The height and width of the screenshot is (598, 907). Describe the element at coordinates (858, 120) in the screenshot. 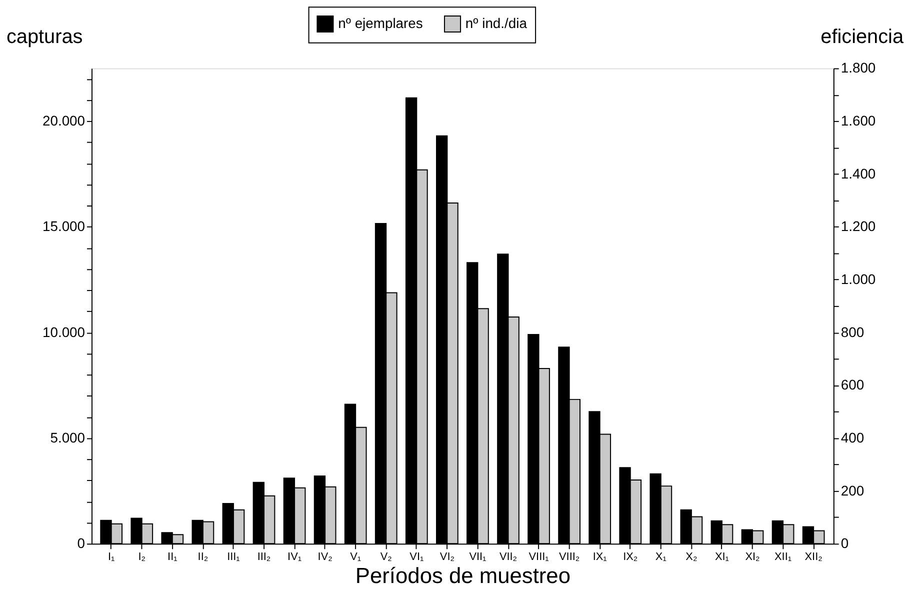

I see `y2-tick-label: 1.600` at that location.